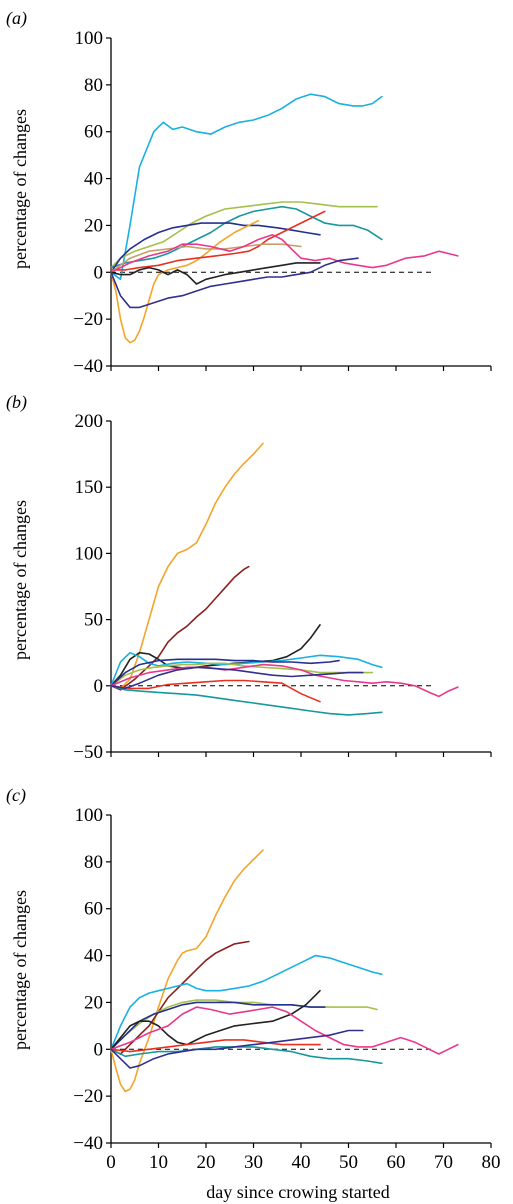  What do you see at coordinates (158, 1162) in the screenshot?
I see `panel-c-x-tick-label: 10` at bounding box center [158, 1162].